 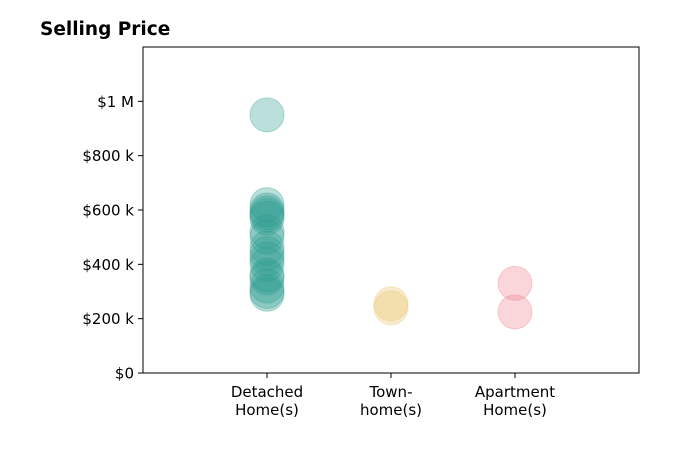 What do you see at coordinates (108, 319) in the screenshot?
I see `y-tick-label: $200 k` at bounding box center [108, 319].